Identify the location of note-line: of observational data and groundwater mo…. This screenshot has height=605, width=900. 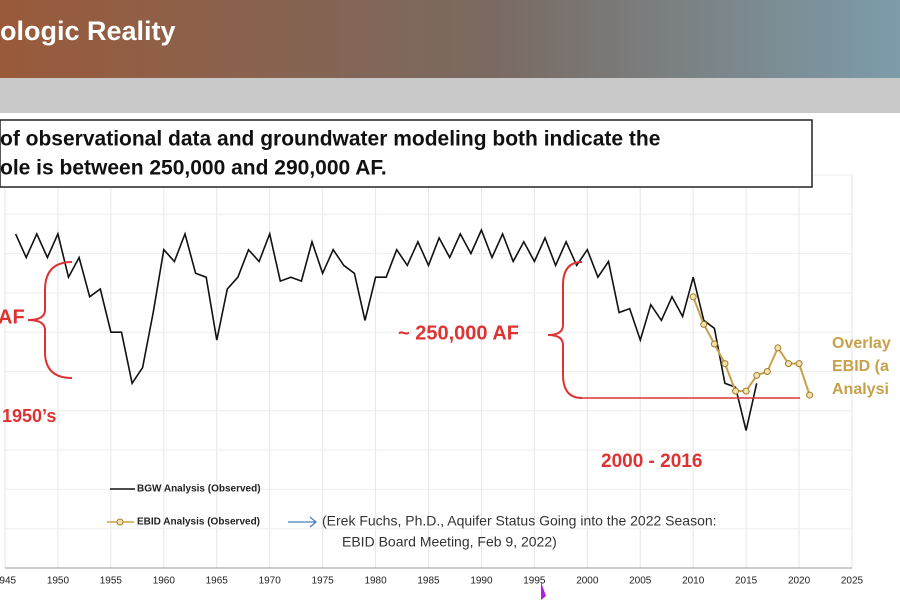
(330, 139).